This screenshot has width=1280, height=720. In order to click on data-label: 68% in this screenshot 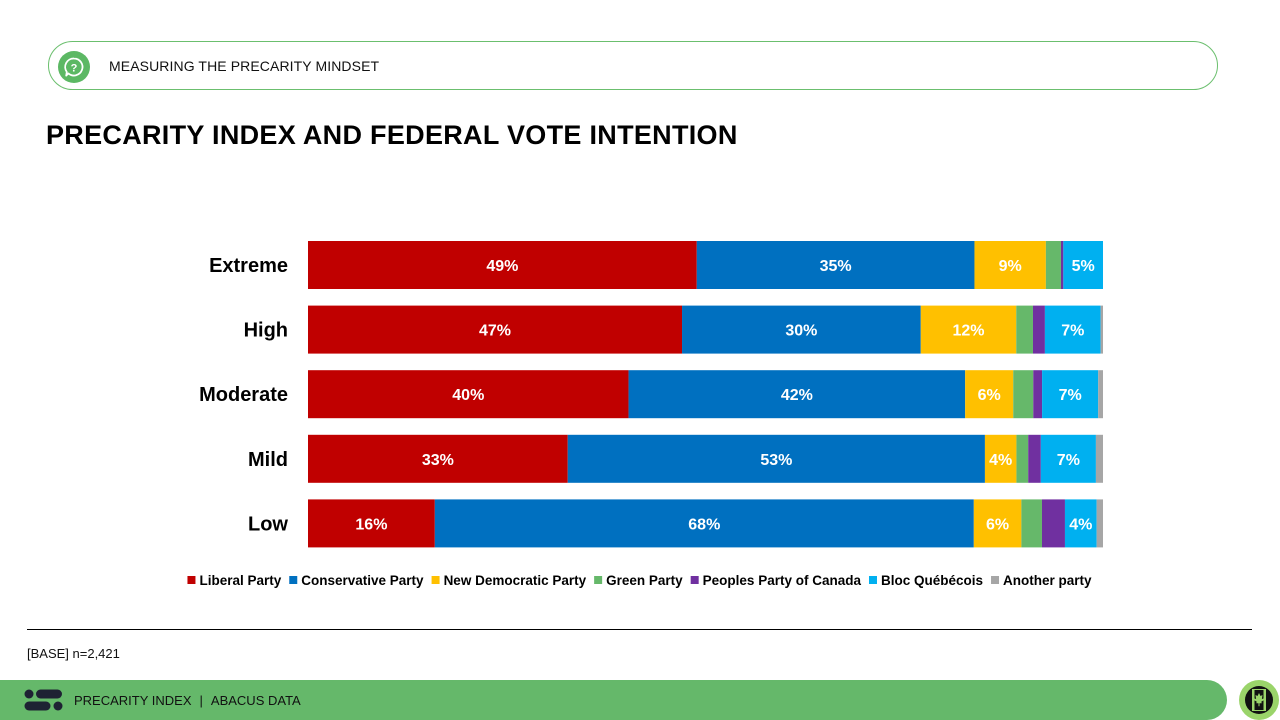, I will do `click(704, 524)`.